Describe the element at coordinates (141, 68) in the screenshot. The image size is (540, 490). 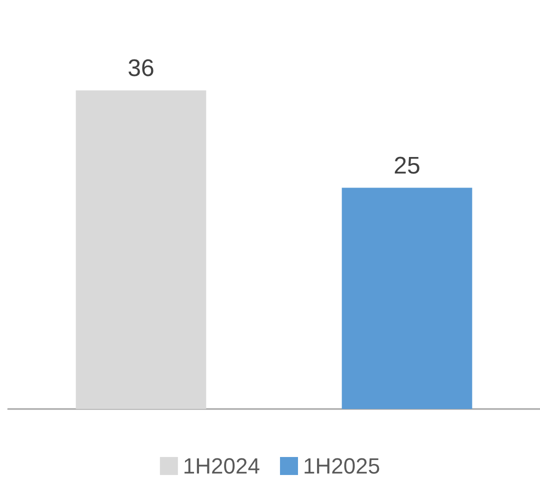
I see `data-label: 36` at that location.